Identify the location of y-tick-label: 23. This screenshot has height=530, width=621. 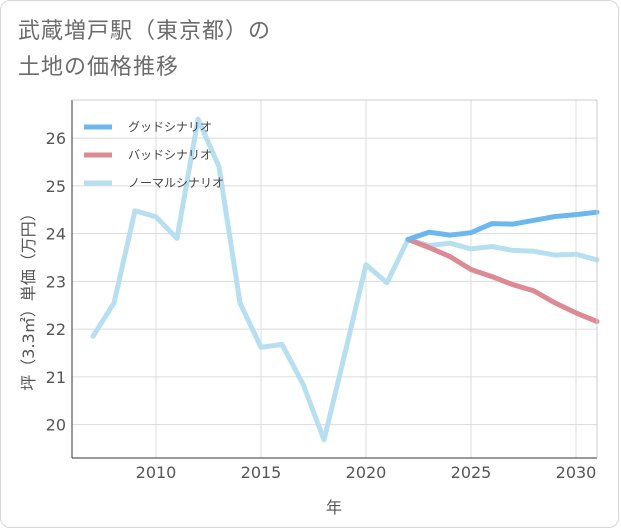
(56, 281).